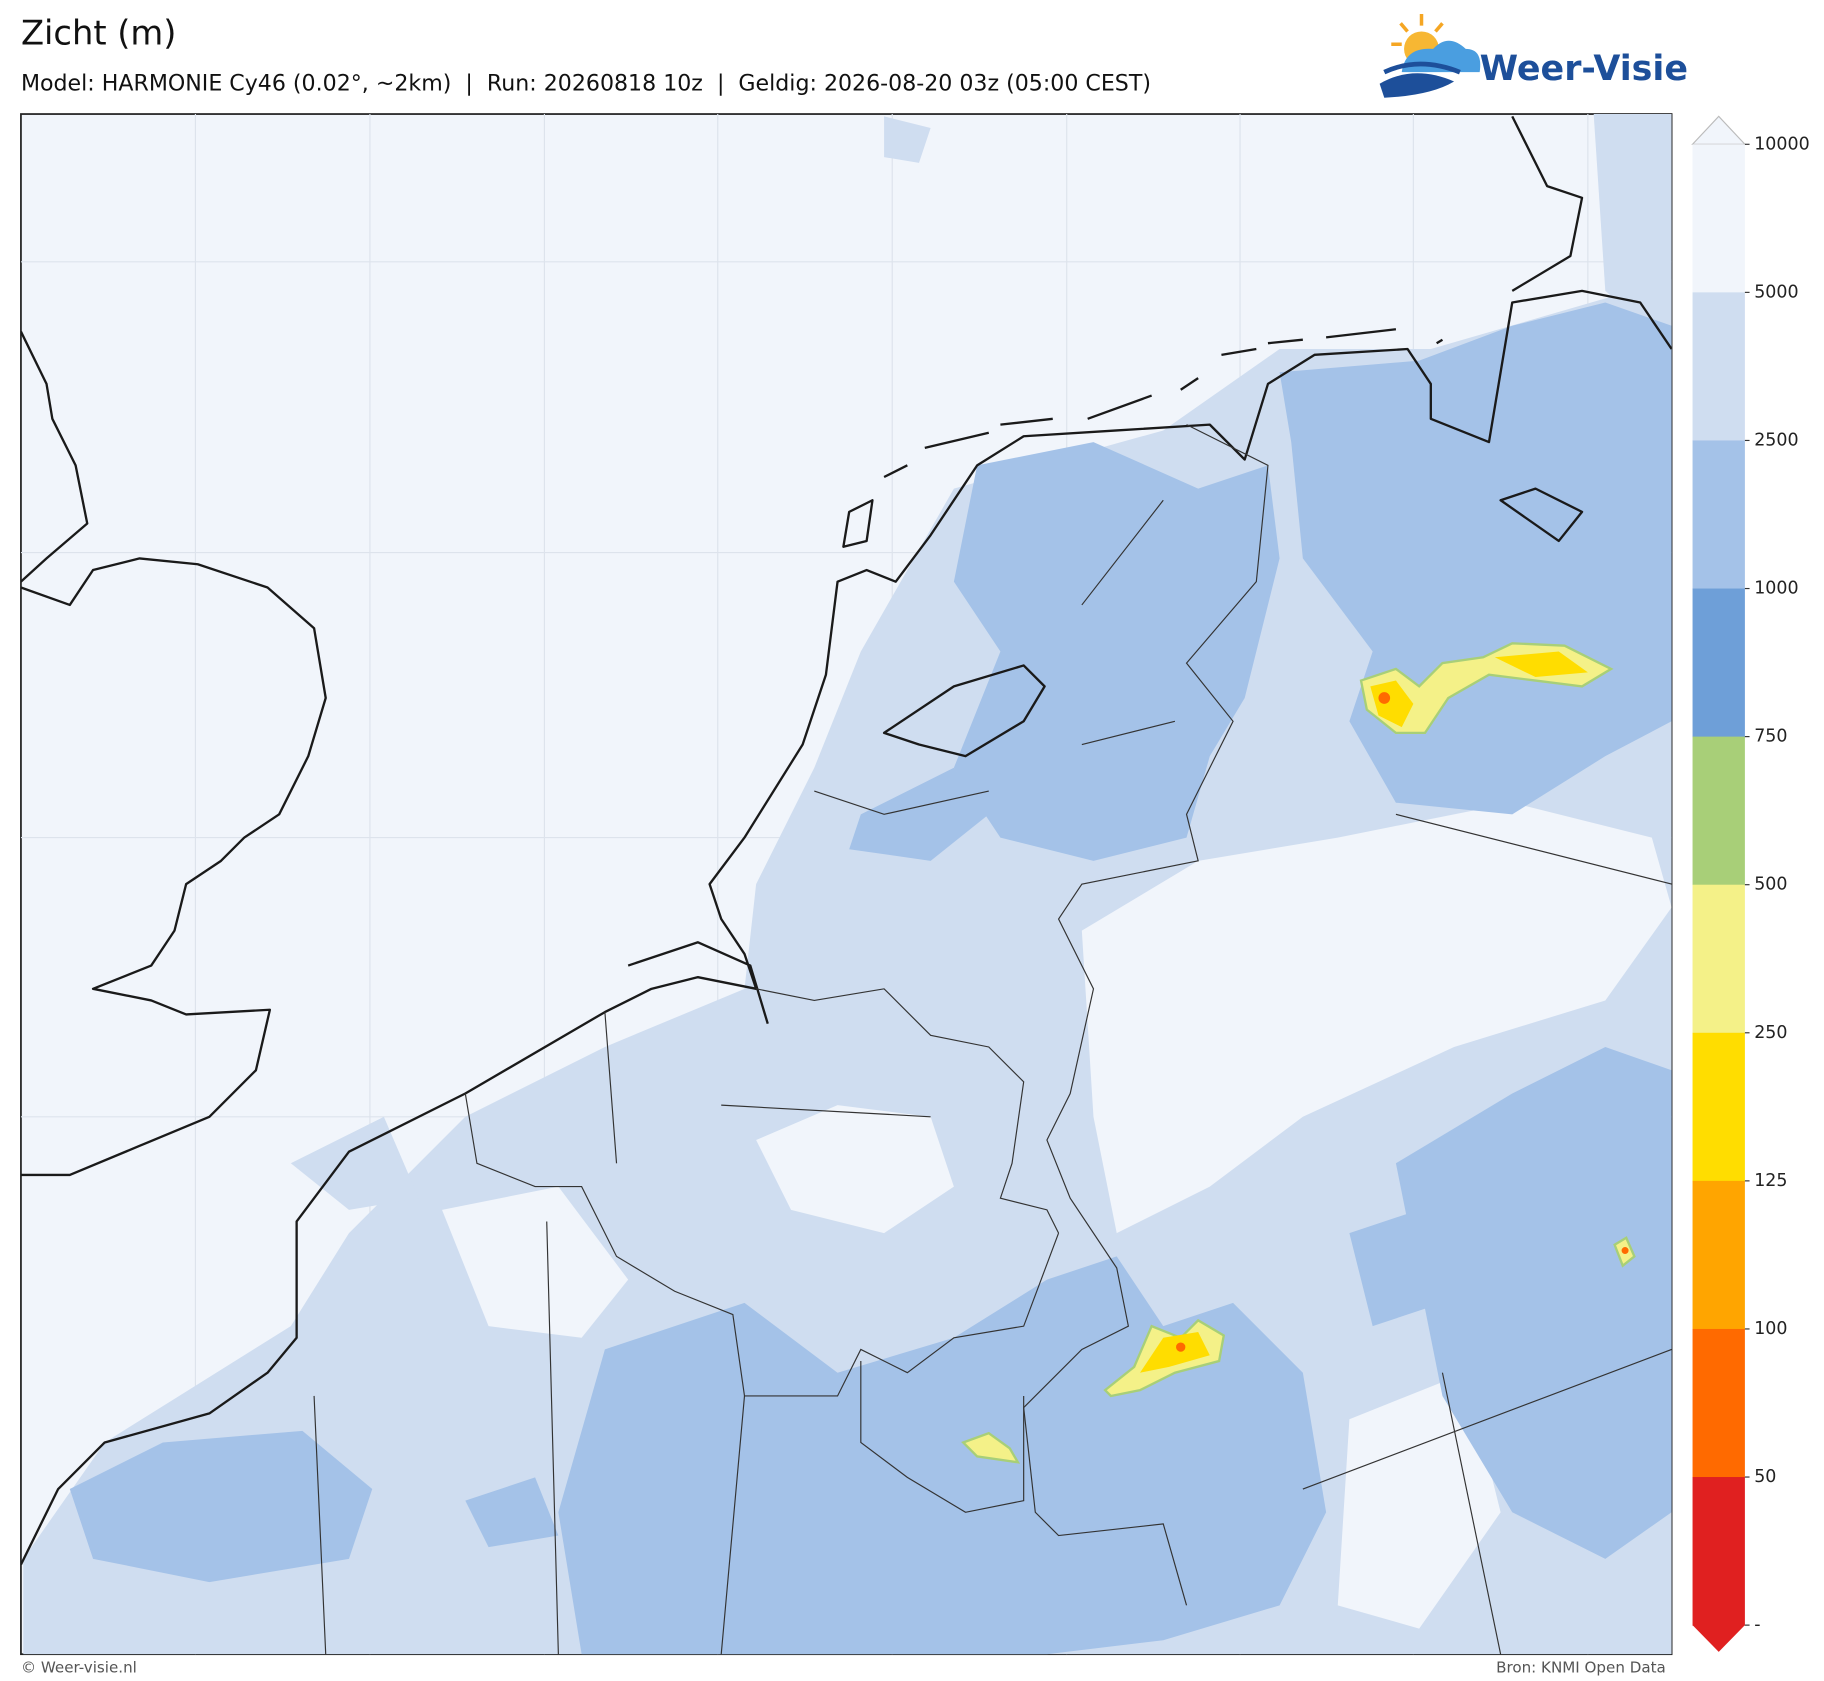 The image size is (1824, 1681). What do you see at coordinates (1770, 1033) in the screenshot?
I see `colorbar-label: 250` at bounding box center [1770, 1033].